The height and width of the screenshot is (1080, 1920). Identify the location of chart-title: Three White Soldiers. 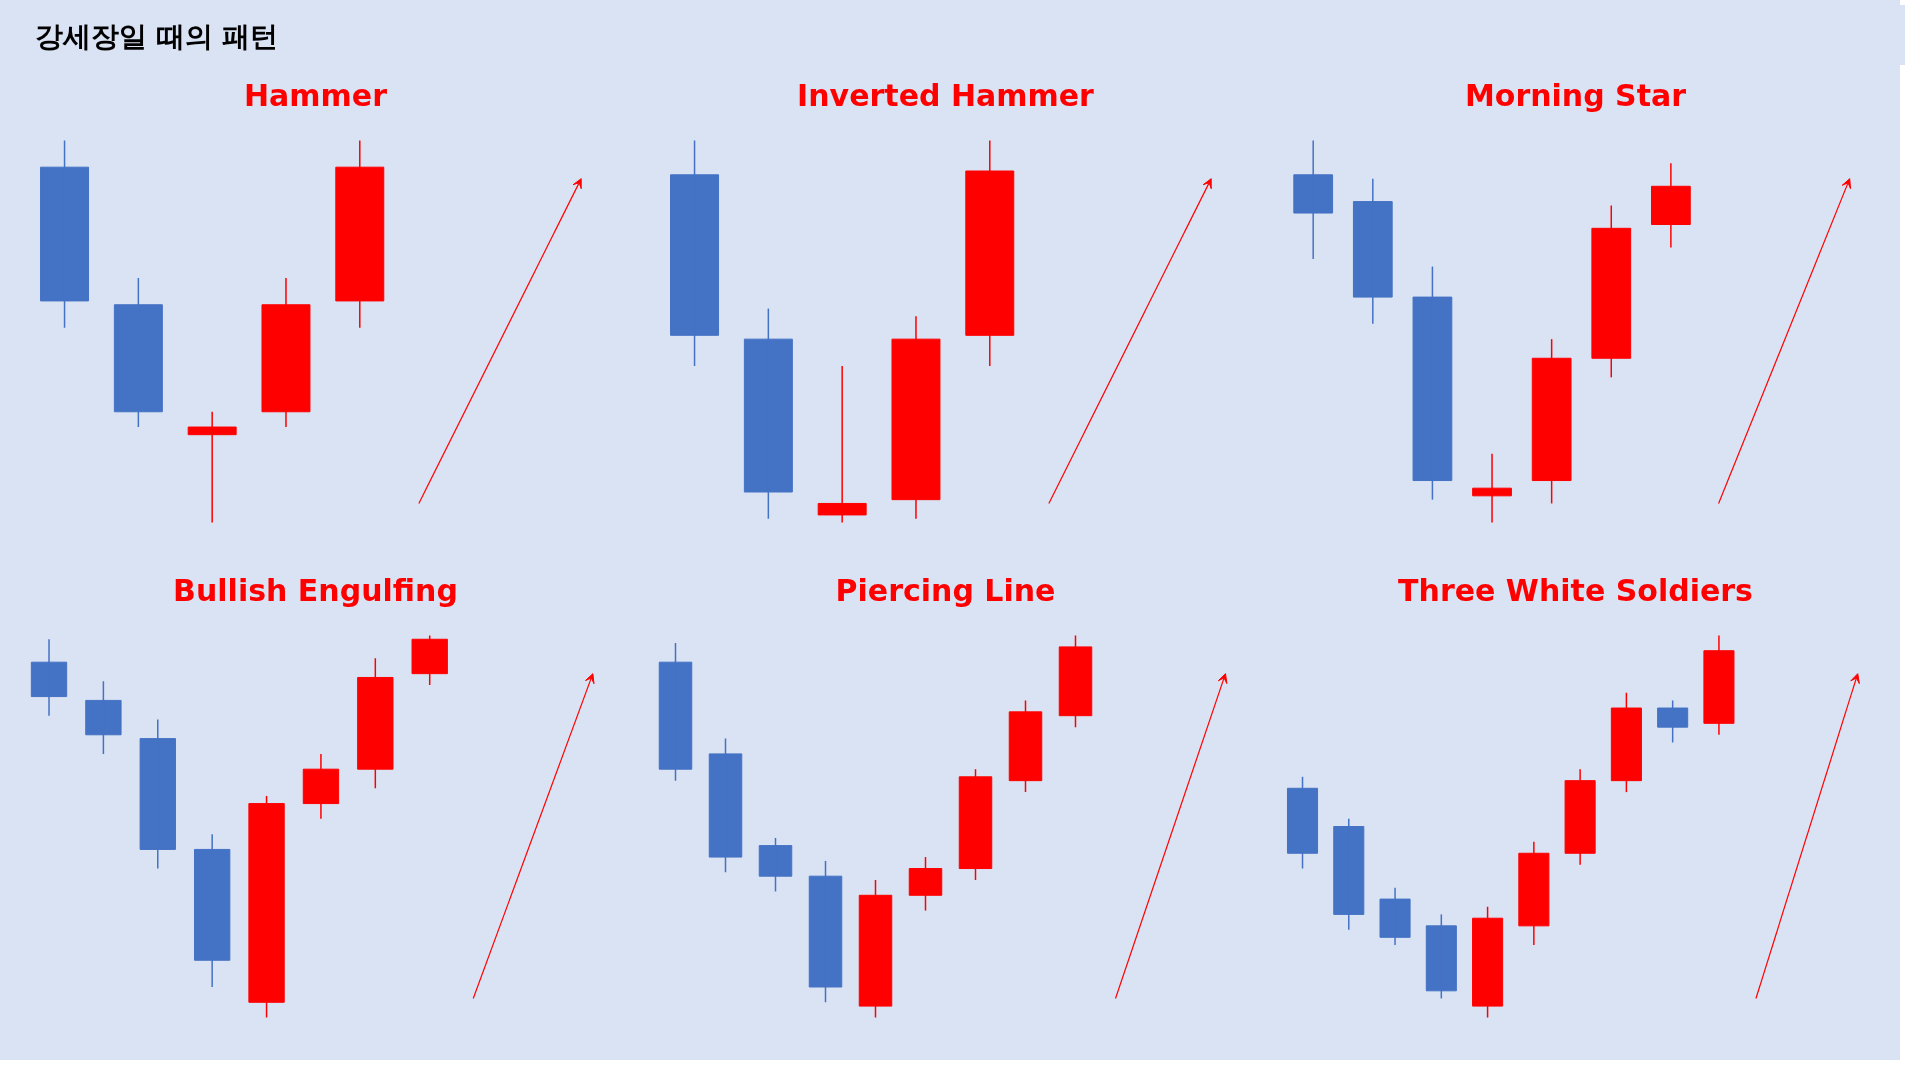
(1575, 590).